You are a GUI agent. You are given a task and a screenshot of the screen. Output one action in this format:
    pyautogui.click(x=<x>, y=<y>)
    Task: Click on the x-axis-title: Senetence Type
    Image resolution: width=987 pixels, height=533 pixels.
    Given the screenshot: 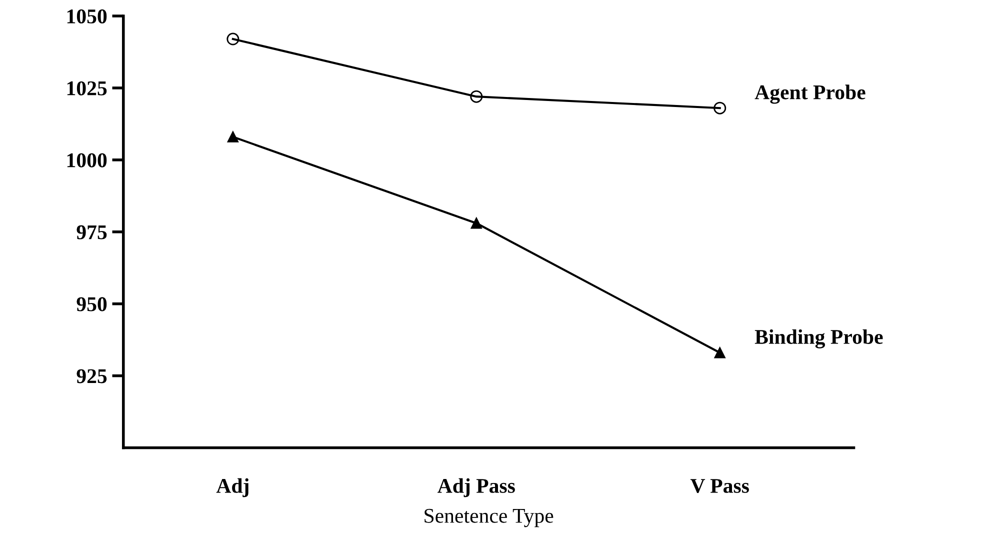 What is the action you would take?
    pyautogui.click(x=489, y=518)
    